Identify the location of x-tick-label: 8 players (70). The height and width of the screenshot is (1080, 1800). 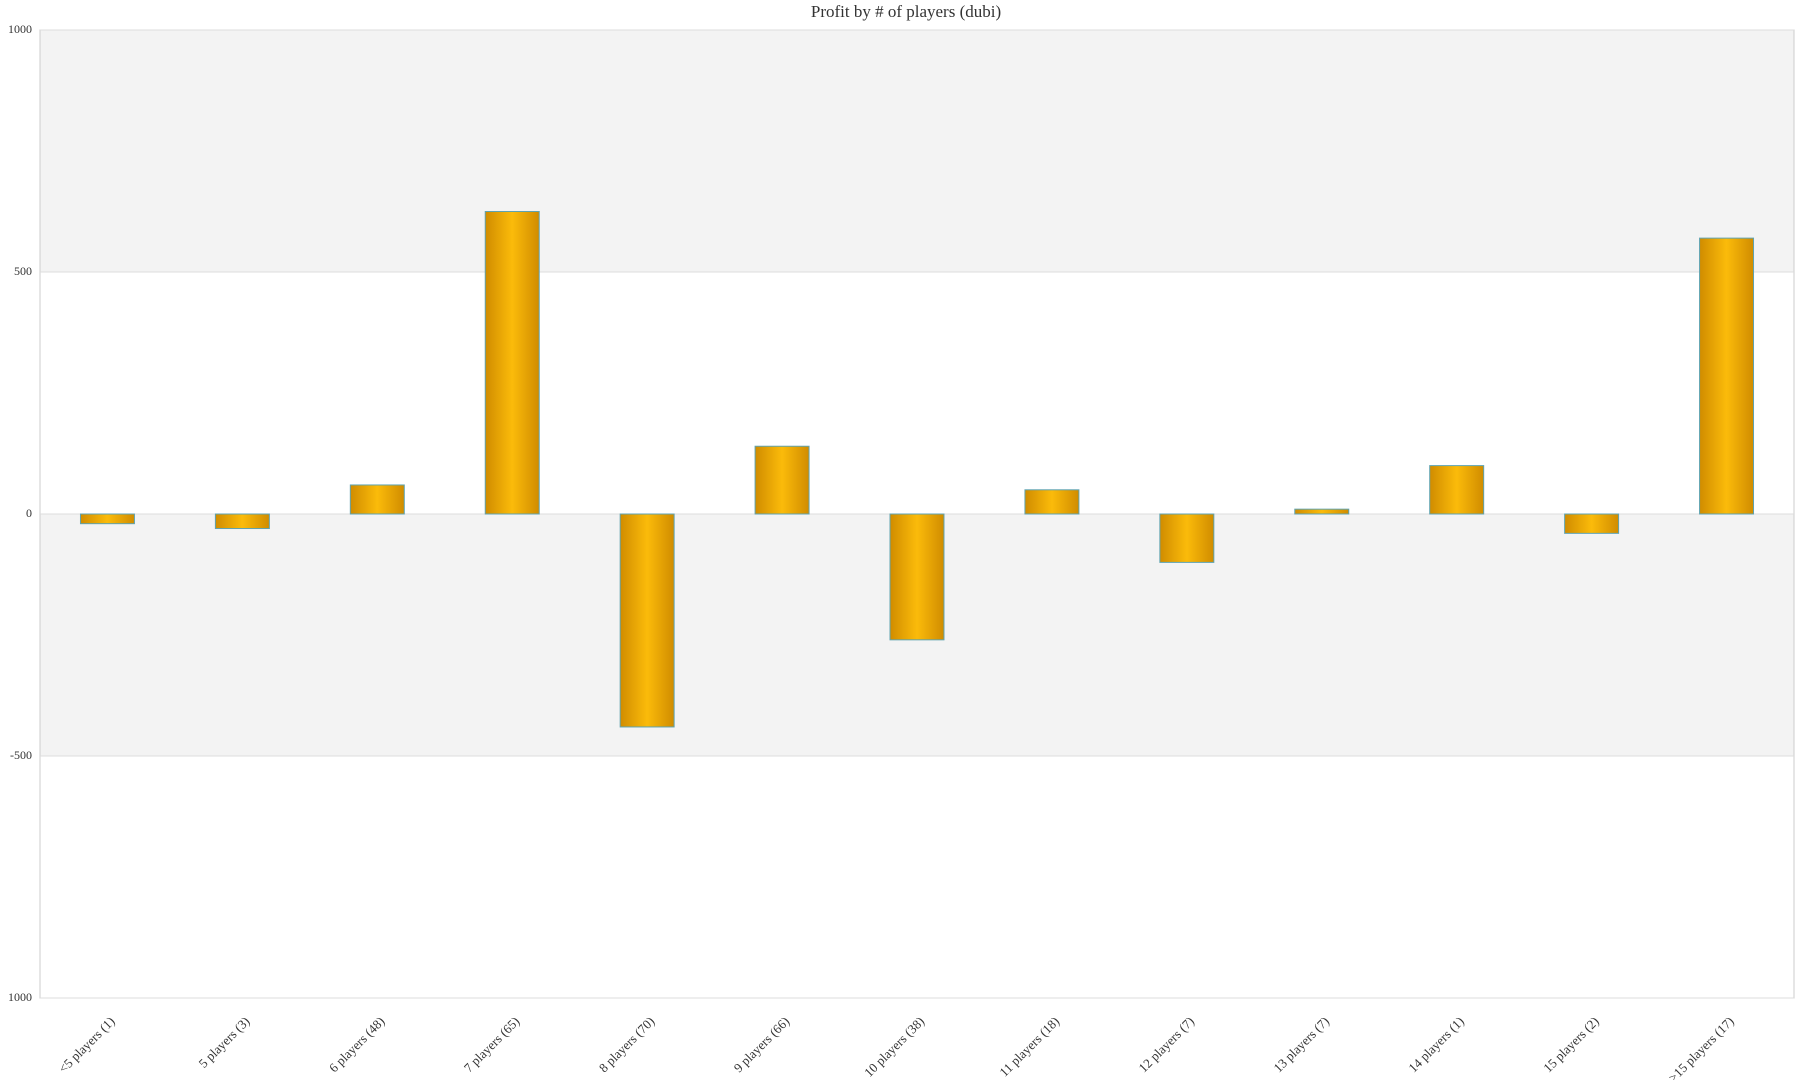
(627, 1045).